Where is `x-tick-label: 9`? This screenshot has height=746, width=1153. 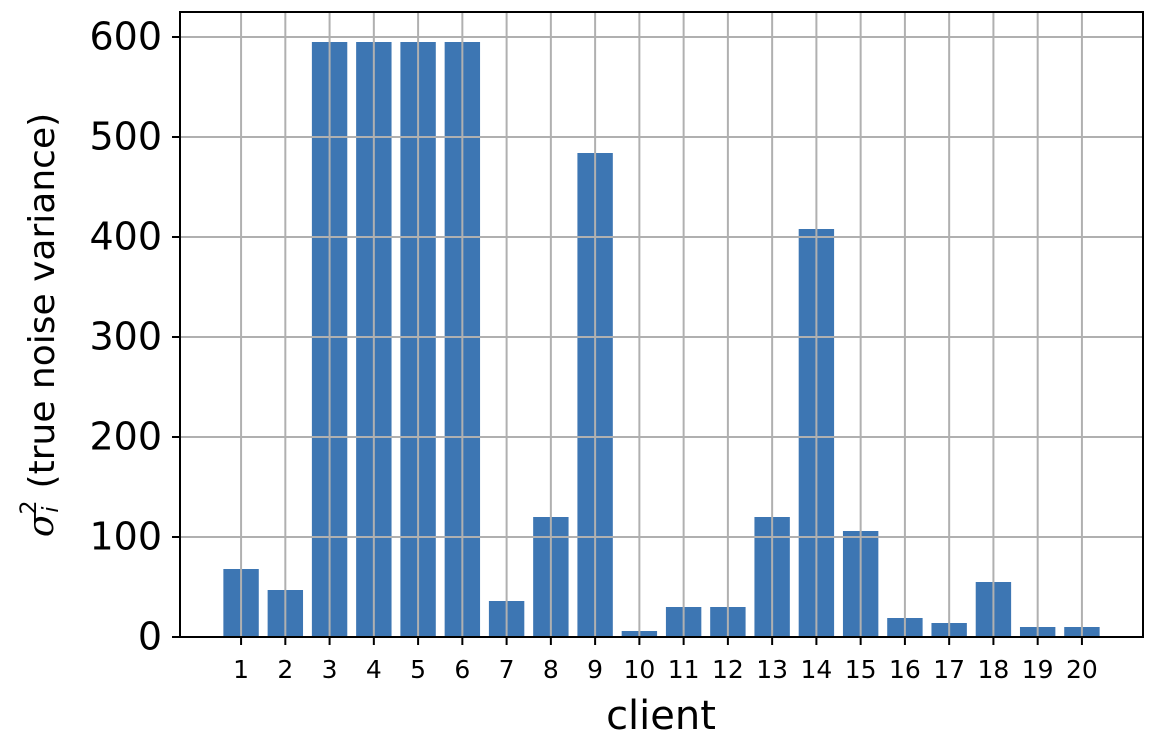
x-tick-label: 9 is located at coordinates (595, 669).